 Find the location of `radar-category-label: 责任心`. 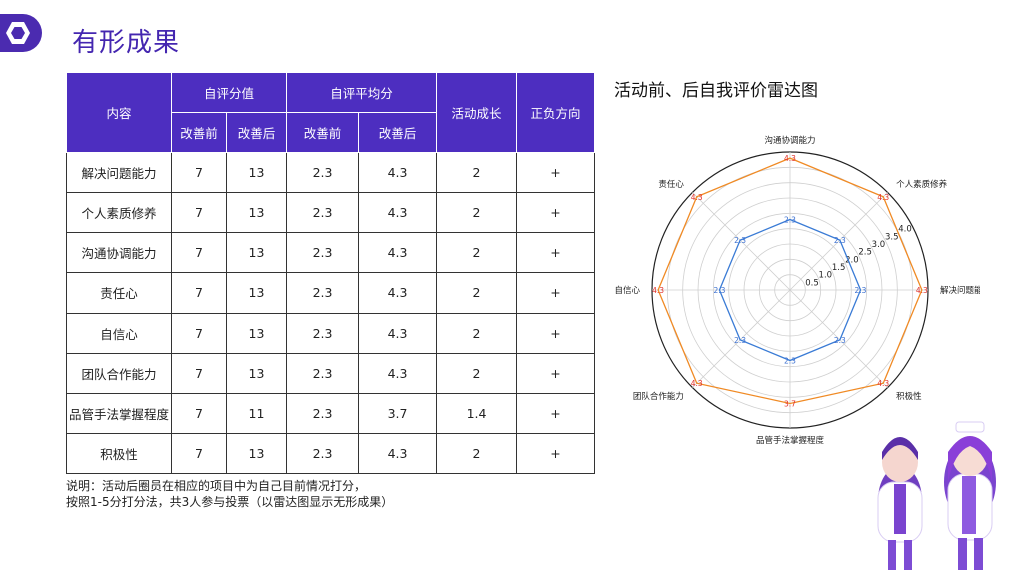

radar-category-label: 责任心 is located at coordinates (671, 184).